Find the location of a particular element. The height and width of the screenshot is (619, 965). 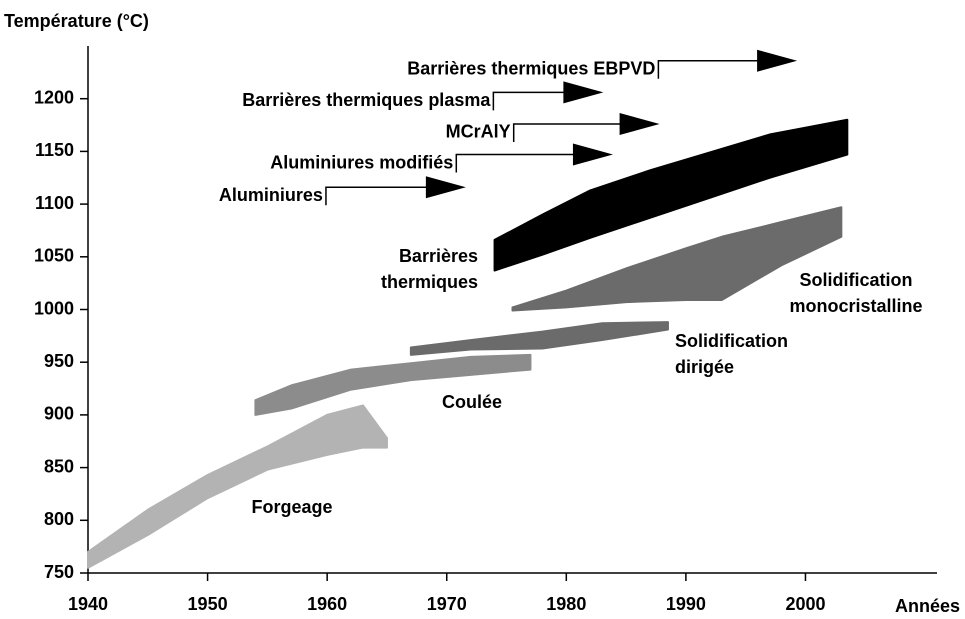

annotation-label: Barrières thermiques plasma is located at coordinates (366, 100).